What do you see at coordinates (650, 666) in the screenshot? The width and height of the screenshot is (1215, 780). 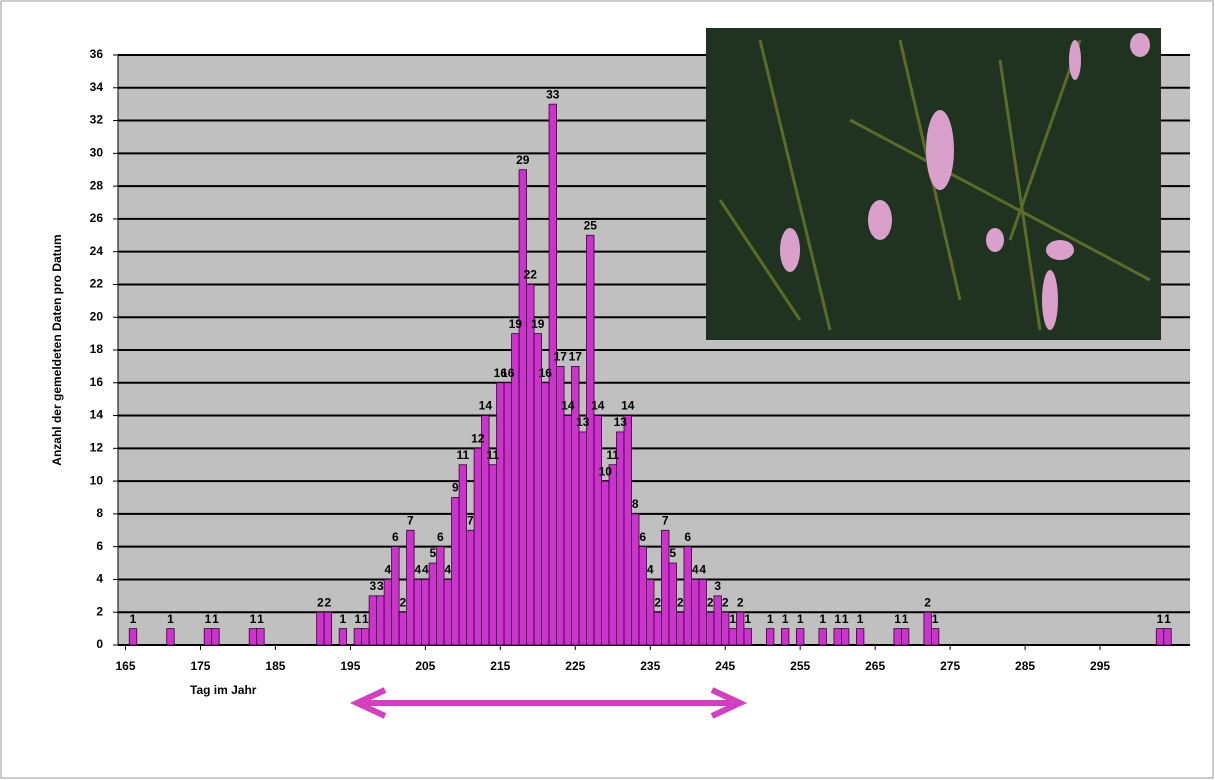 I see `x-tick-label: 235` at bounding box center [650, 666].